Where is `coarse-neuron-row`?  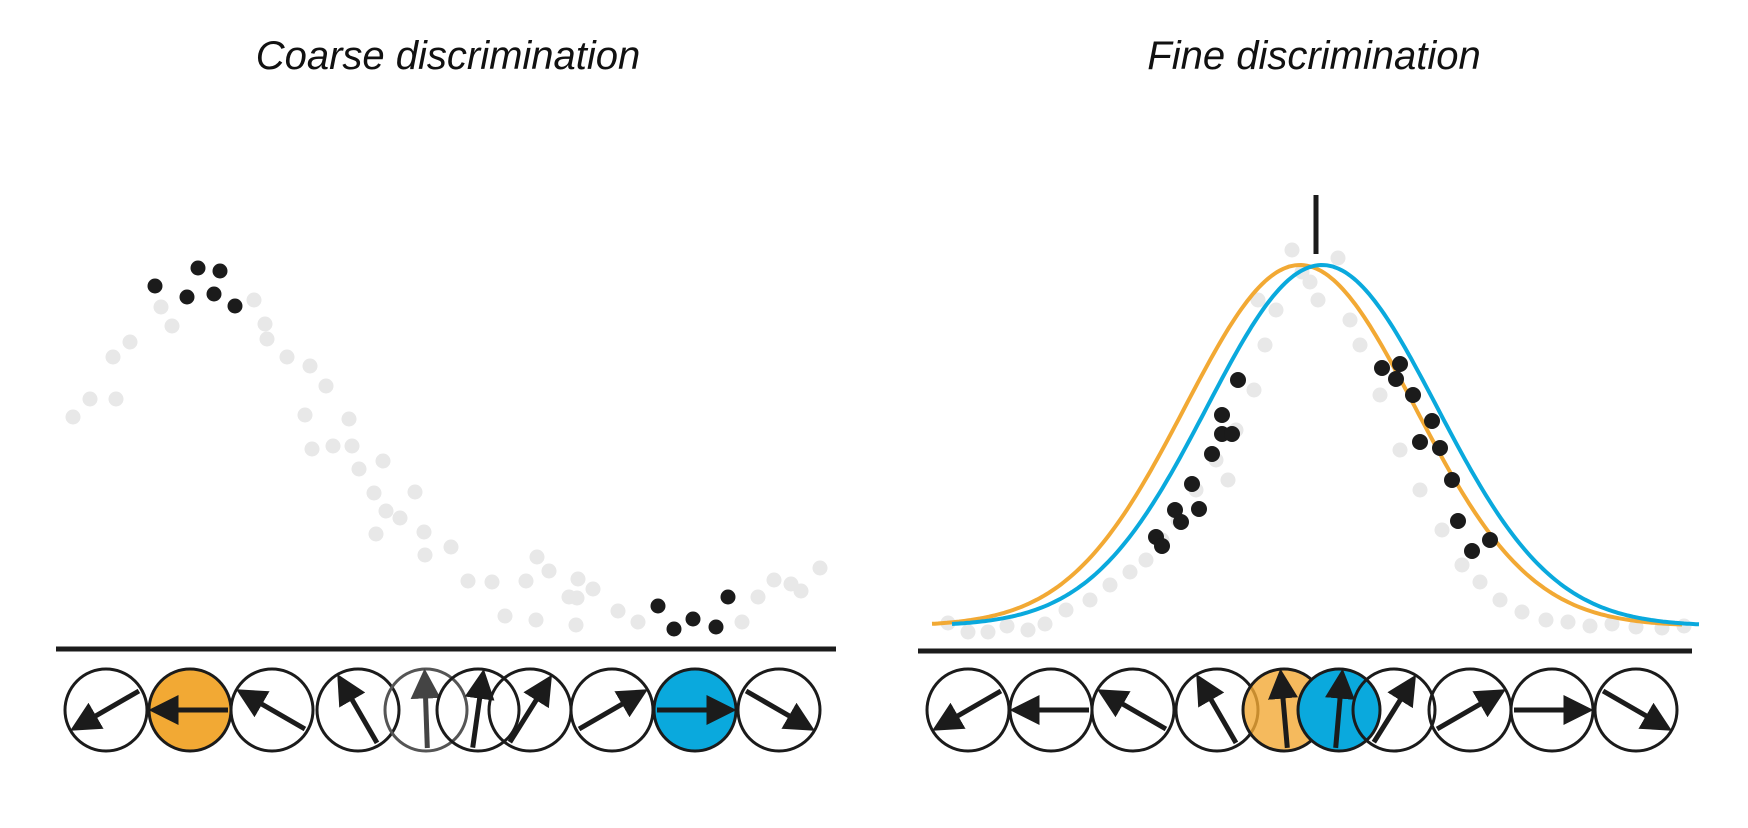
coarse-neuron-row is located at coordinates (442, 710).